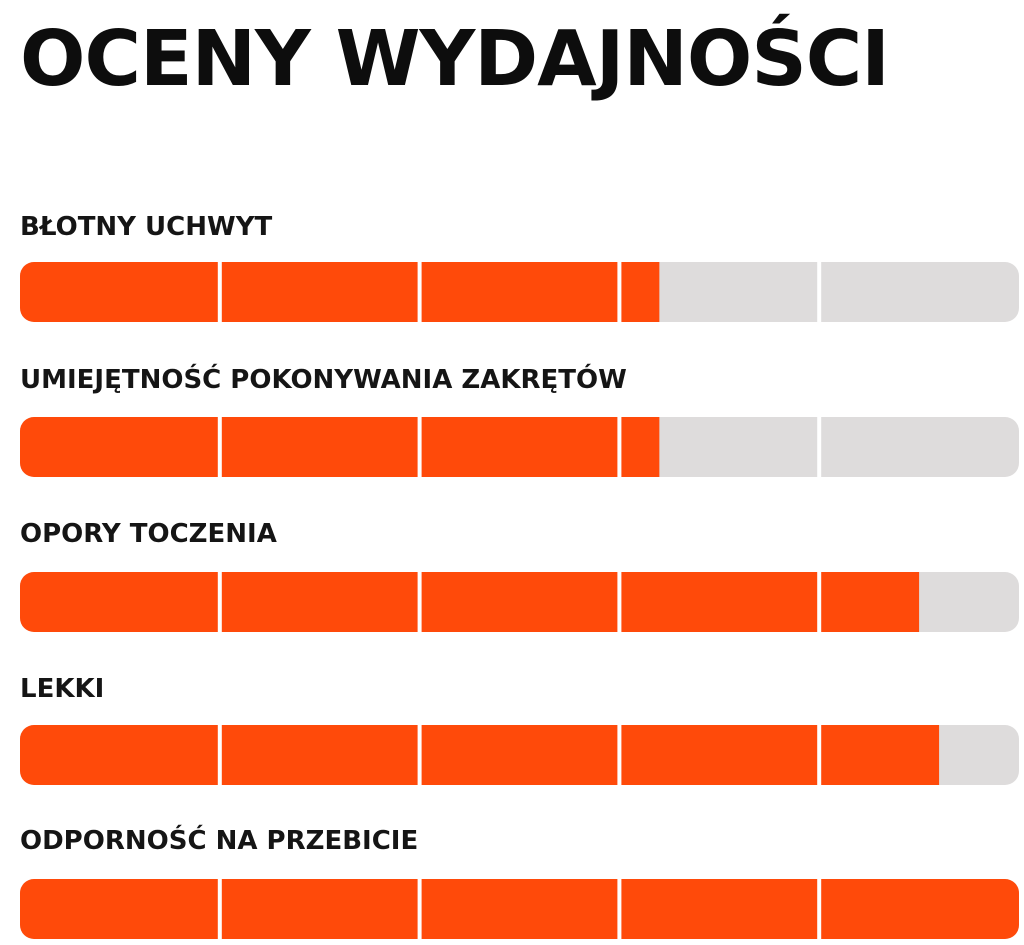  Describe the element at coordinates (323, 380) in the screenshot. I see `rating-label-cornering: UMIEJĘTNOŚĆ POKONYWANIA ZAKRĘTÓW` at that location.